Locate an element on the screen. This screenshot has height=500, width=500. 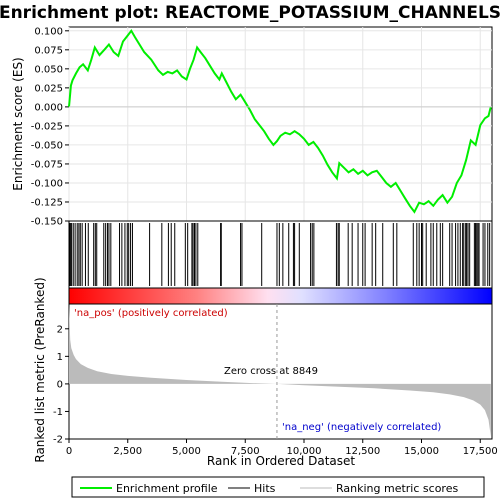
x-tick-label: 2,500 is located at coordinates (127, 451).